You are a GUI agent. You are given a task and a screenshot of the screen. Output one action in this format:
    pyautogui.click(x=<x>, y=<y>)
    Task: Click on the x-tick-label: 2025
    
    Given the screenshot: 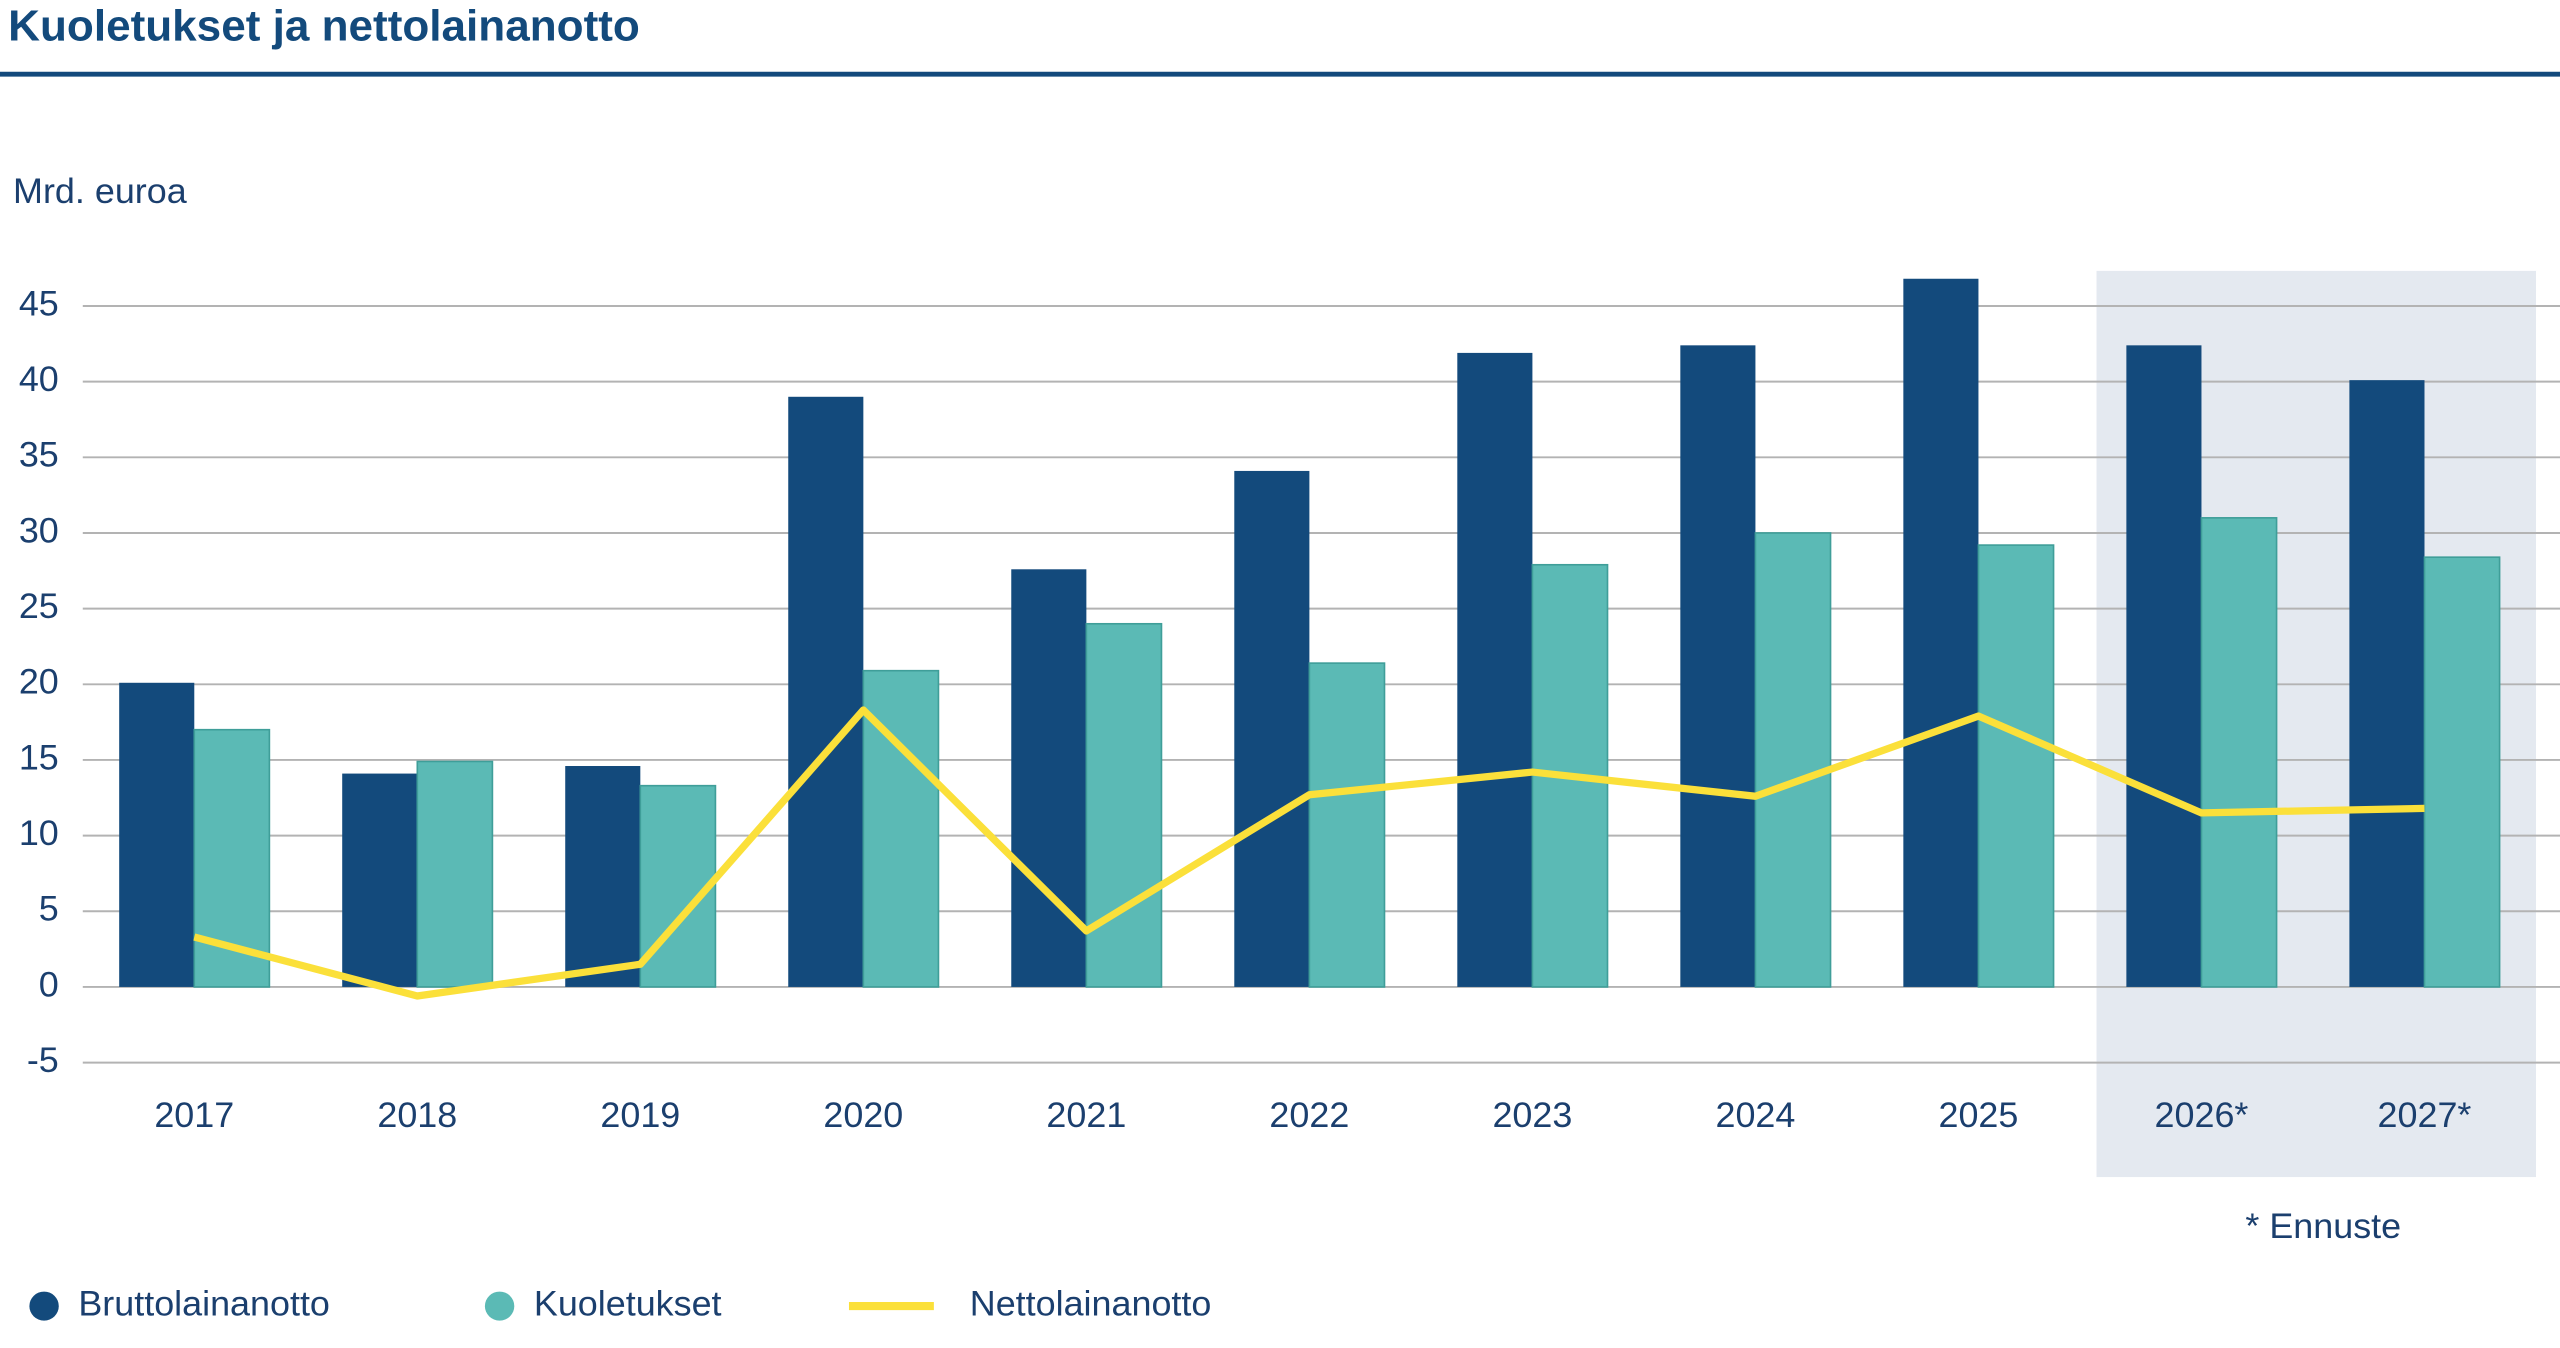 What is the action you would take?
    pyautogui.click(x=1978, y=1115)
    